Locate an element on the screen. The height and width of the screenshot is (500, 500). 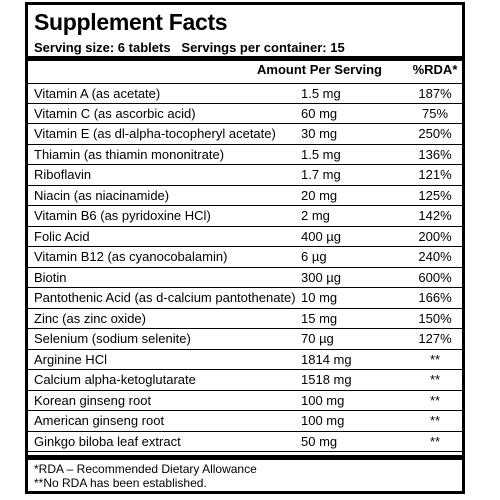
nutrient-name: Niacin (as niacinamide) is located at coordinates (102, 195).